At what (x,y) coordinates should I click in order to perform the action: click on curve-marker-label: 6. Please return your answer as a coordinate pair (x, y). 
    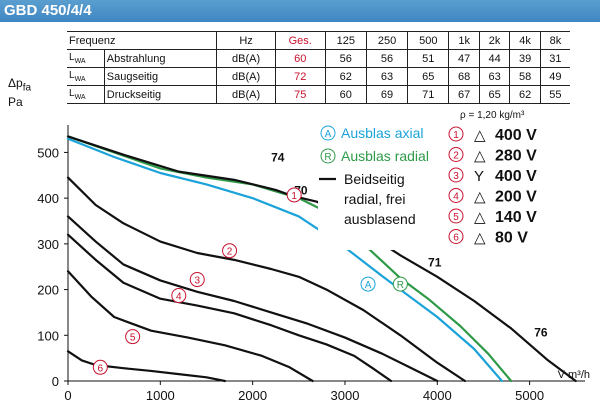
    Looking at the image, I should click on (101, 368).